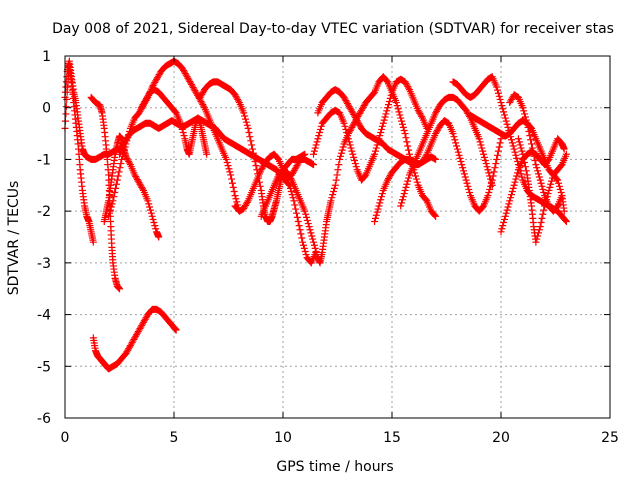  Describe the element at coordinates (44, 316) in the screenshot. I see `y-tick-label: -4` at that location.